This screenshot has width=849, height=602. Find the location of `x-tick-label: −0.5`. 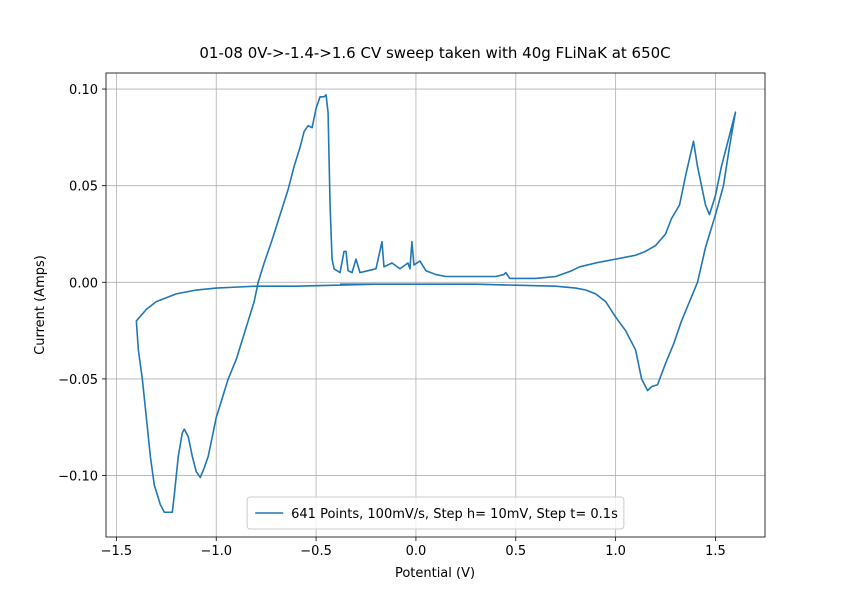

x-tick-label: −0.5 is located at coordinates (316, 551).